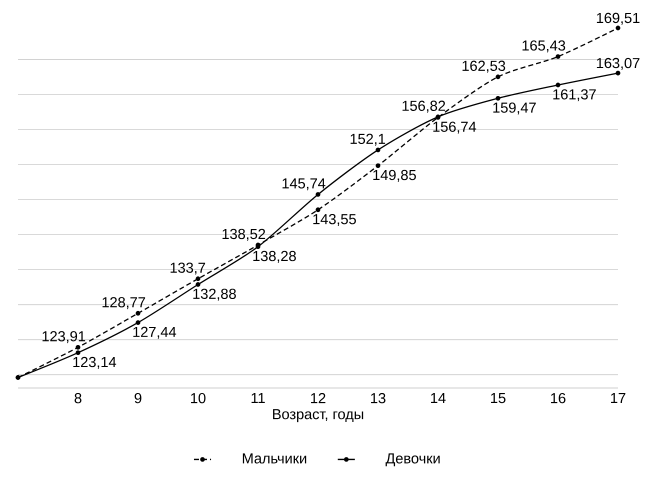 The height and width of the screenshot is (492, 670). What do you see at coordinates (318, 398) in the screenshot?
I see `x-tick-label: 12` at bounding box center [318, 398].